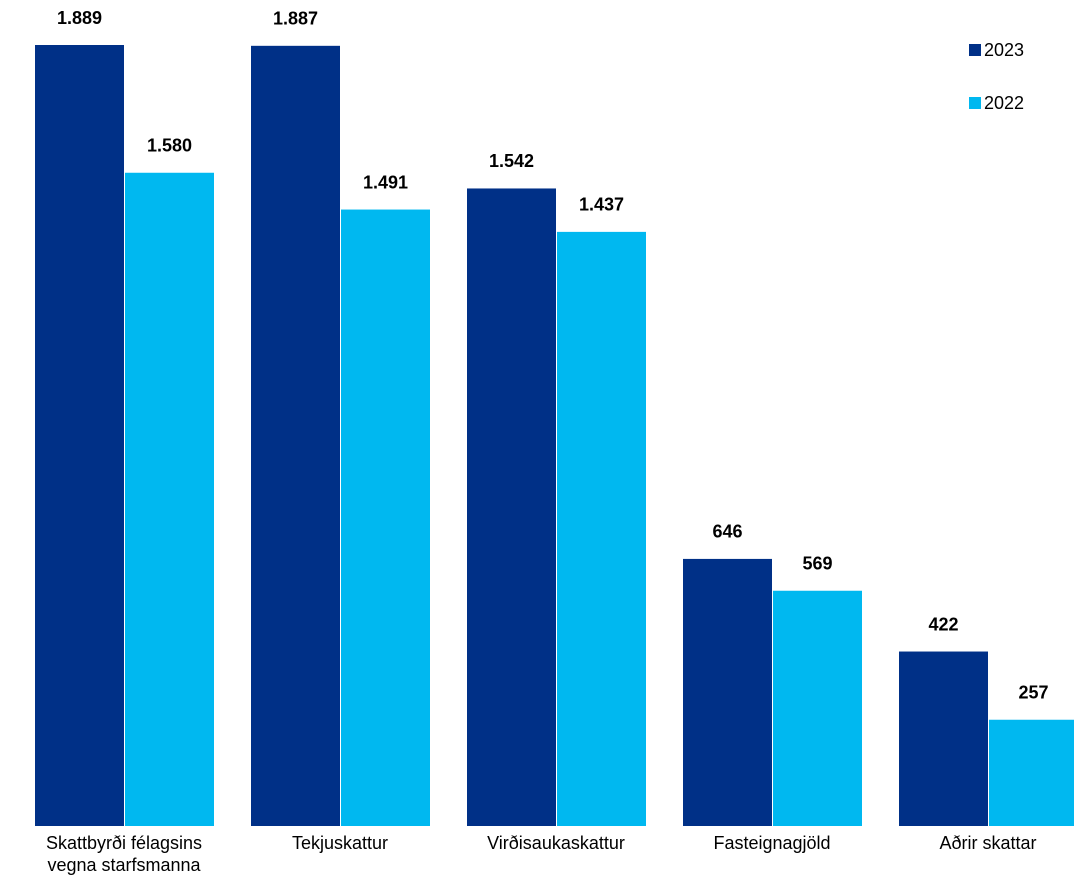  What do you see at coordinates (295, 19) in the screenshot?
I see `data-label: 1.887` at bounding box center [295, 19].